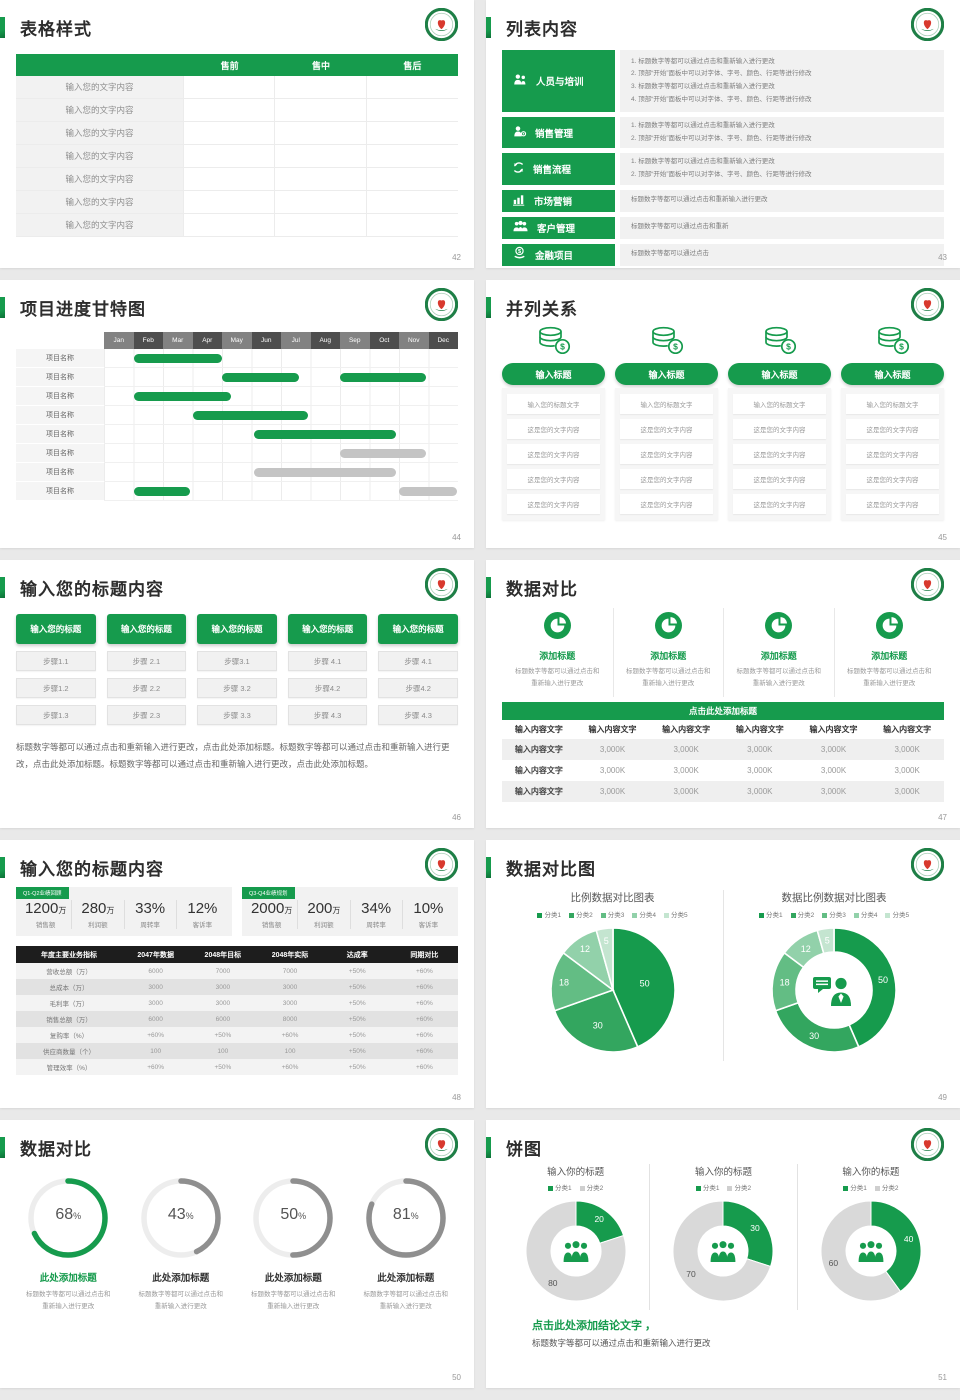 This screenshot has height=1400, width=960. Describe the element at coordinates (576, 1251) in the screenshot. I see `people-group-icon` at that location.